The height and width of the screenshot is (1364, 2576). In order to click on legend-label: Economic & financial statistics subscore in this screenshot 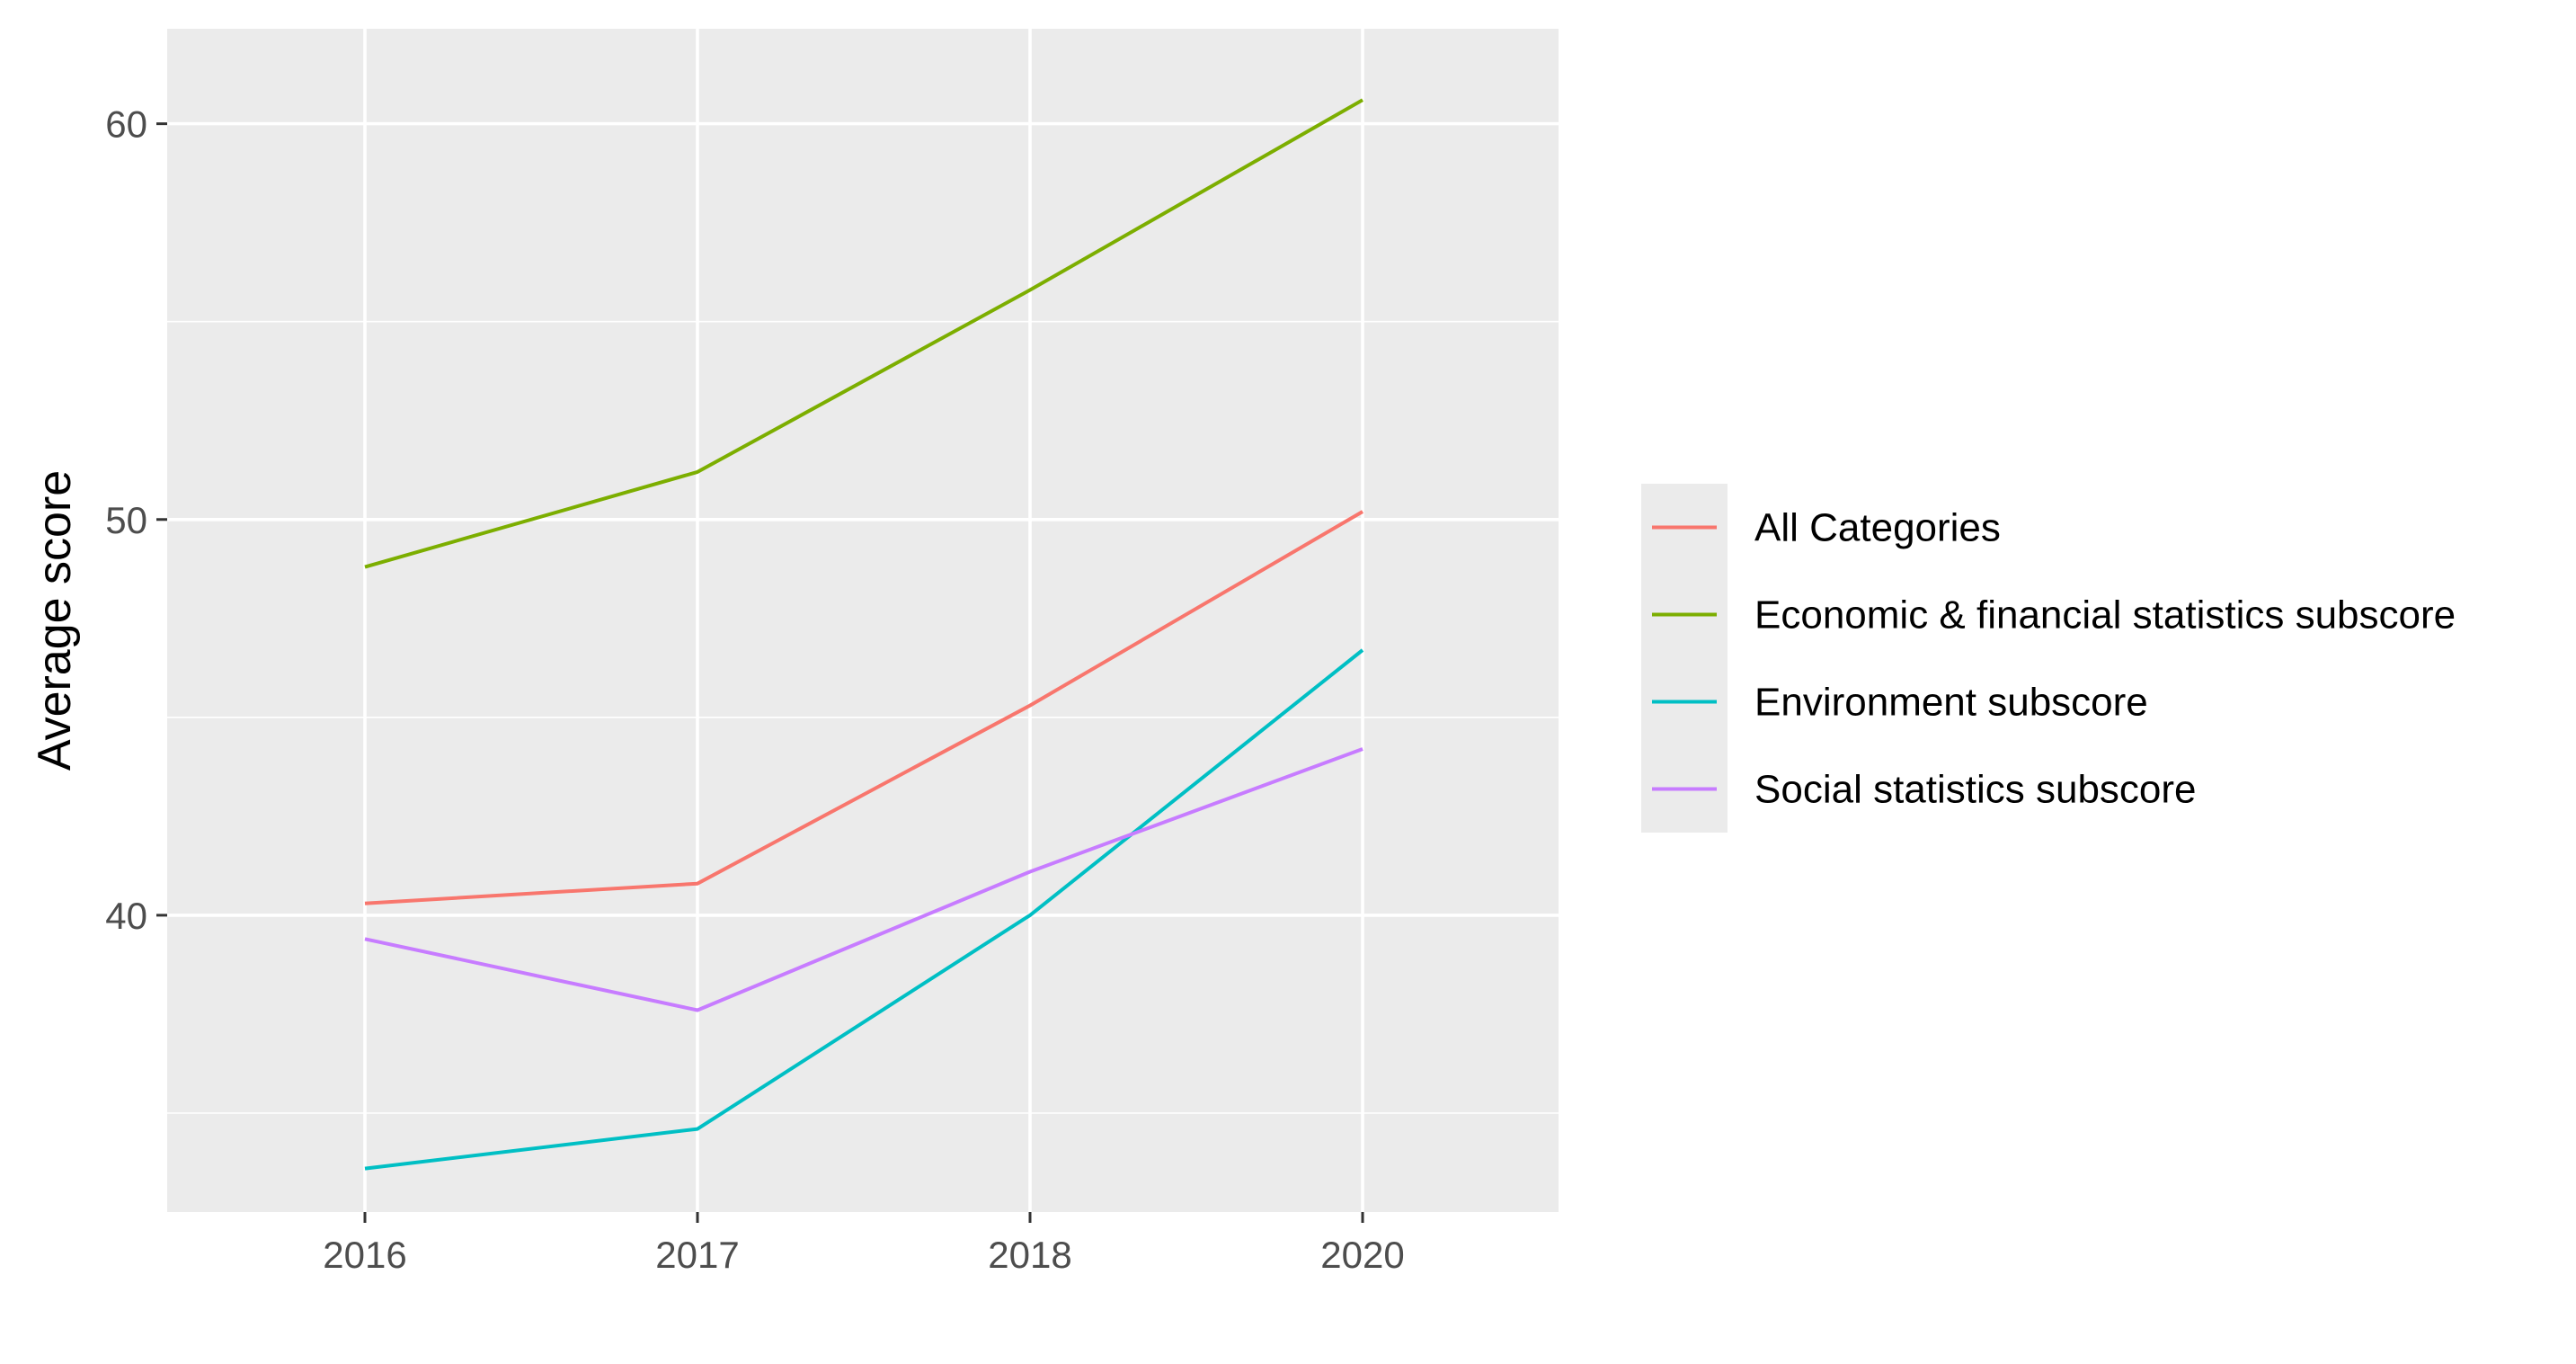, I will do `click(2105, 615)`.